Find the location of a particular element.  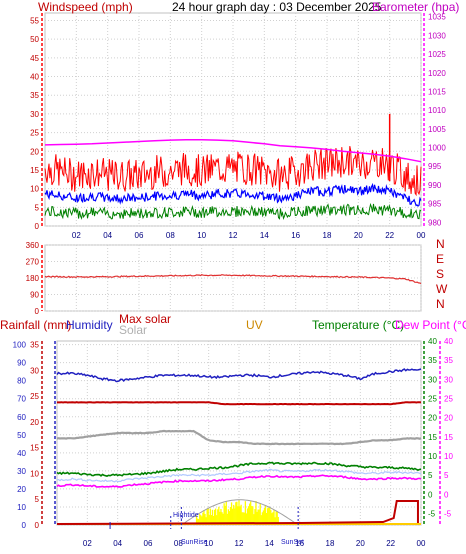

climate-x-tick: 08 is located at coordinates (178, 543).